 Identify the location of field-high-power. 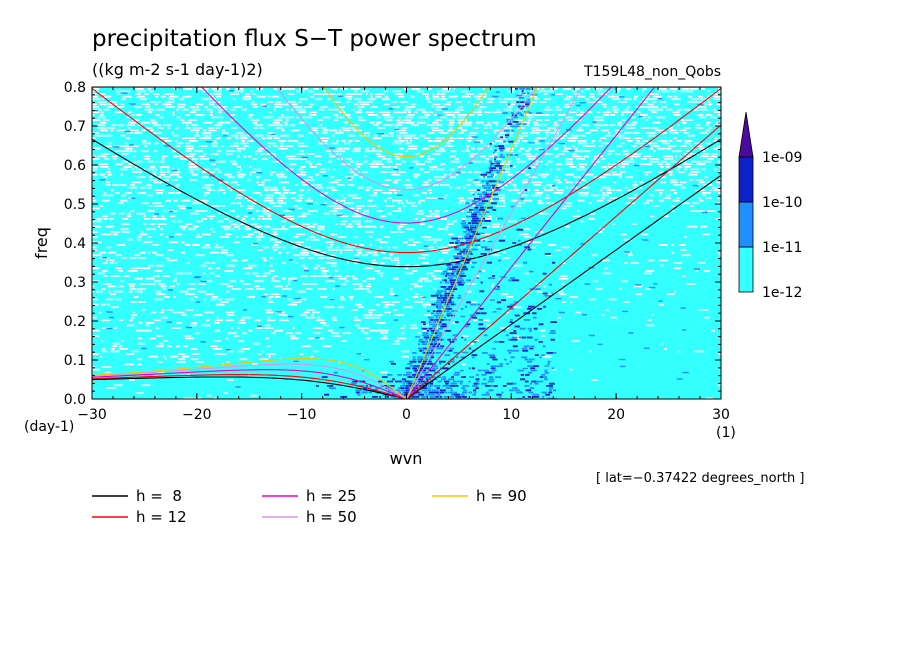
(436, 243).